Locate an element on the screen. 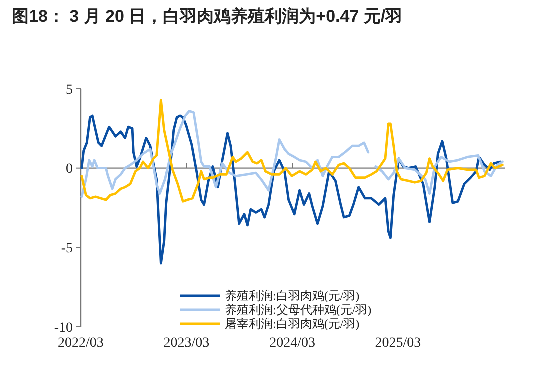 This screenshot has width=533, height=376. y-tick-label: -10 is located at coordinates (63, 328).